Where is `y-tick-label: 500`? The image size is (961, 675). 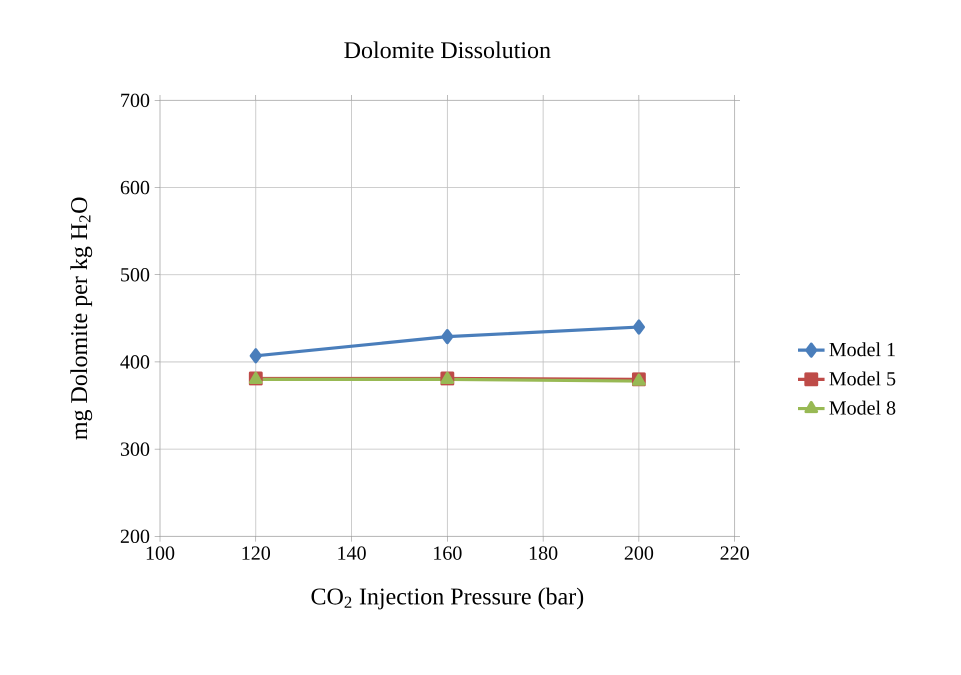 y-tick-label: 500 is located at coordinates (135, 275).